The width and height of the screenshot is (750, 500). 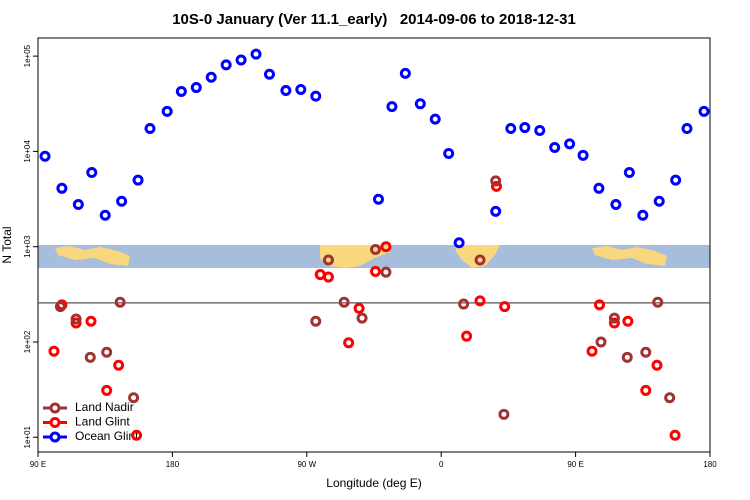 What do you see at coordinates (104, 407) in the screenshot?
I see `legend-label: Land Nadir` at bounding box center [104, 407].